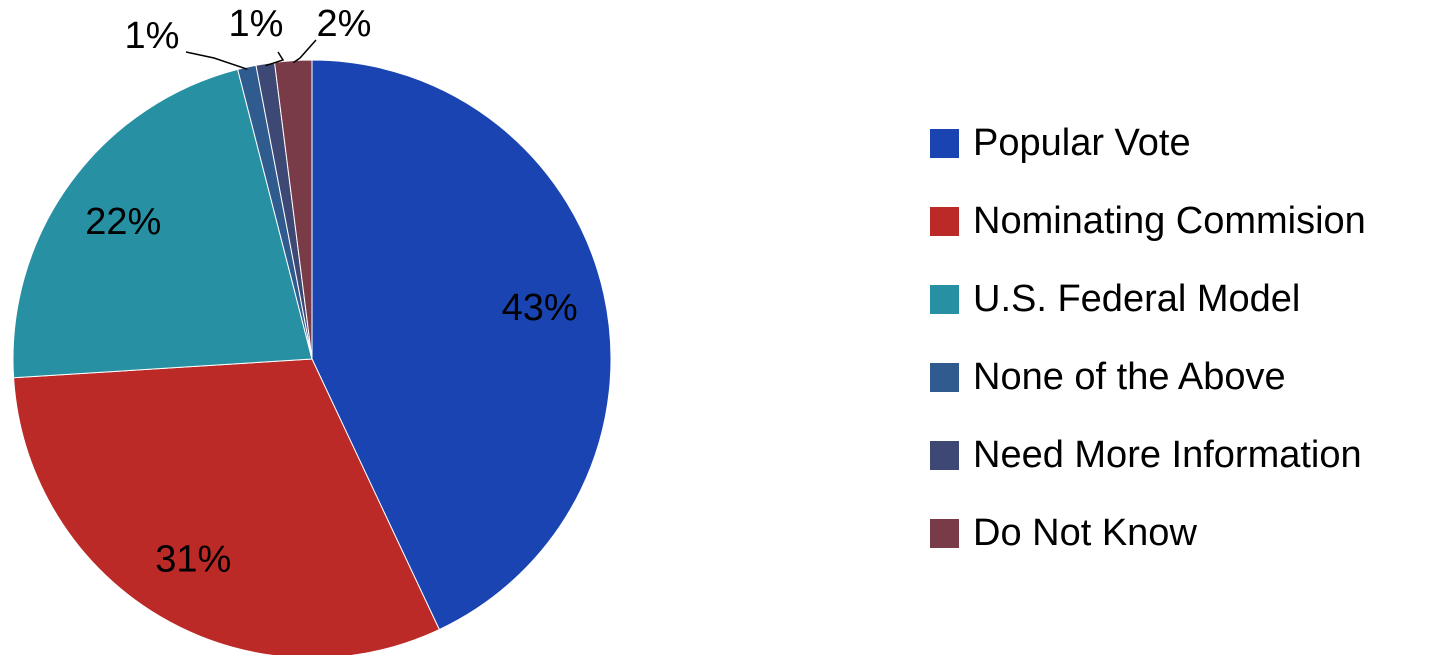 Image resolution: width=1437 pixels, height=655 pixels. What do you see at coordinates (193, 560) in the screenshot?
I see `slice-label-nominating-commision: 31%` at bounding box center [193, 560].